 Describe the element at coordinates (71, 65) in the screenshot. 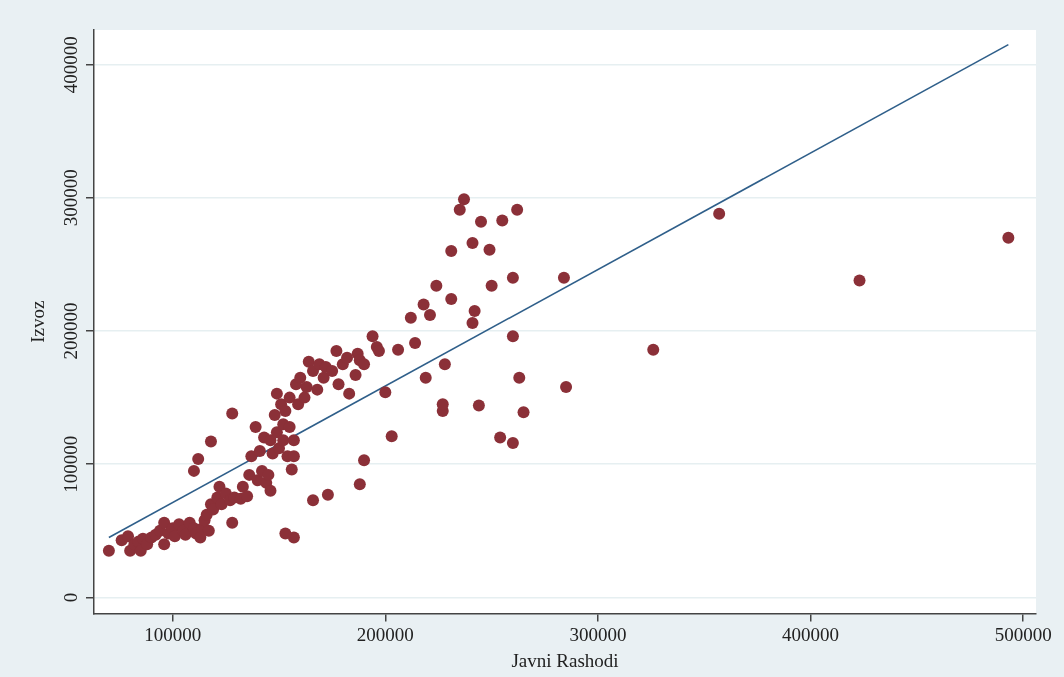

I see `y-tick-label: 400000` at that location.